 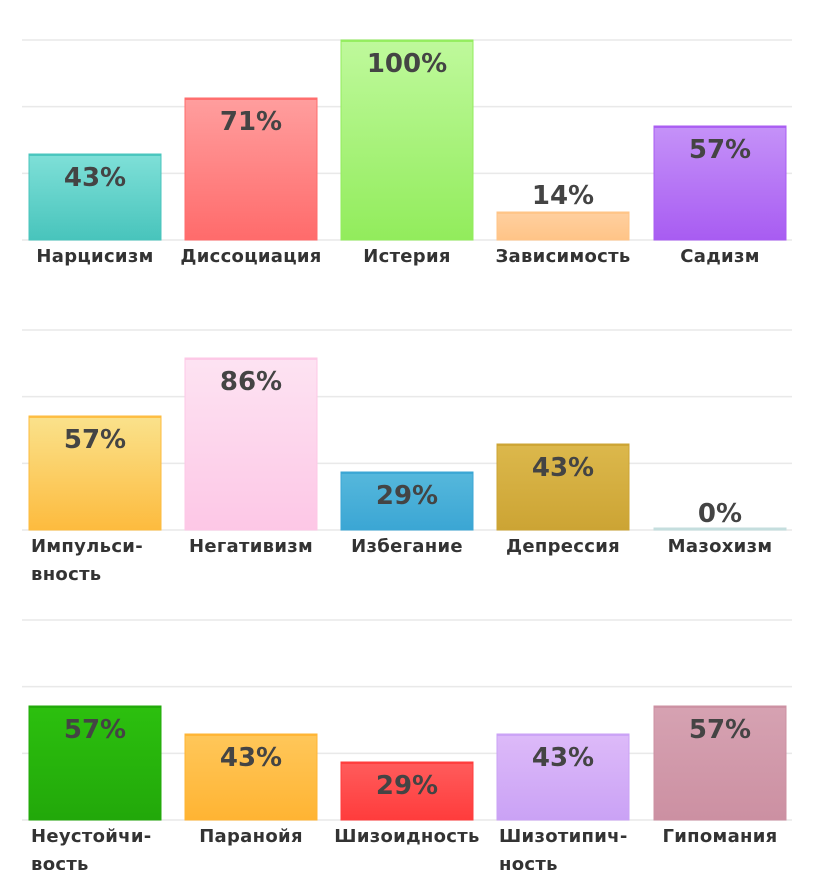 What do you see at coordinates (251, 546) in the screenshot?
I see `category-label: Негативизм` at bounding box center [251, 546].